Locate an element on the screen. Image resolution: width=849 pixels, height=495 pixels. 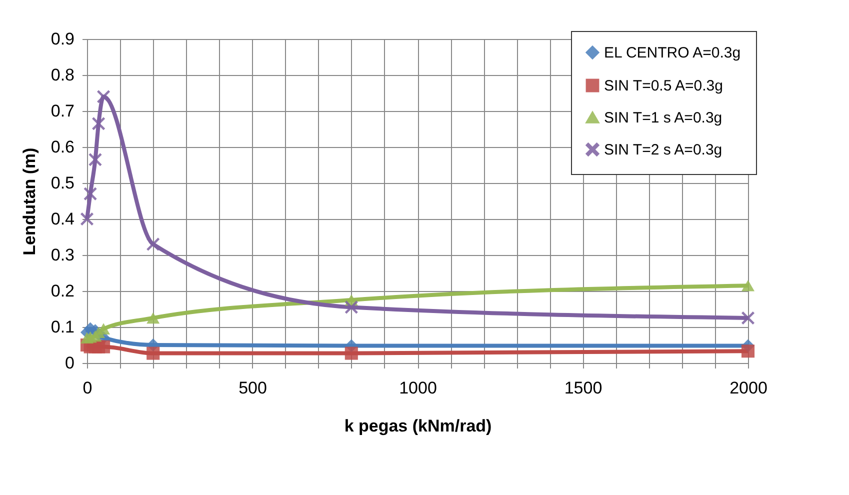
x-tick-label: 500 is located at coordinates (252, 388).